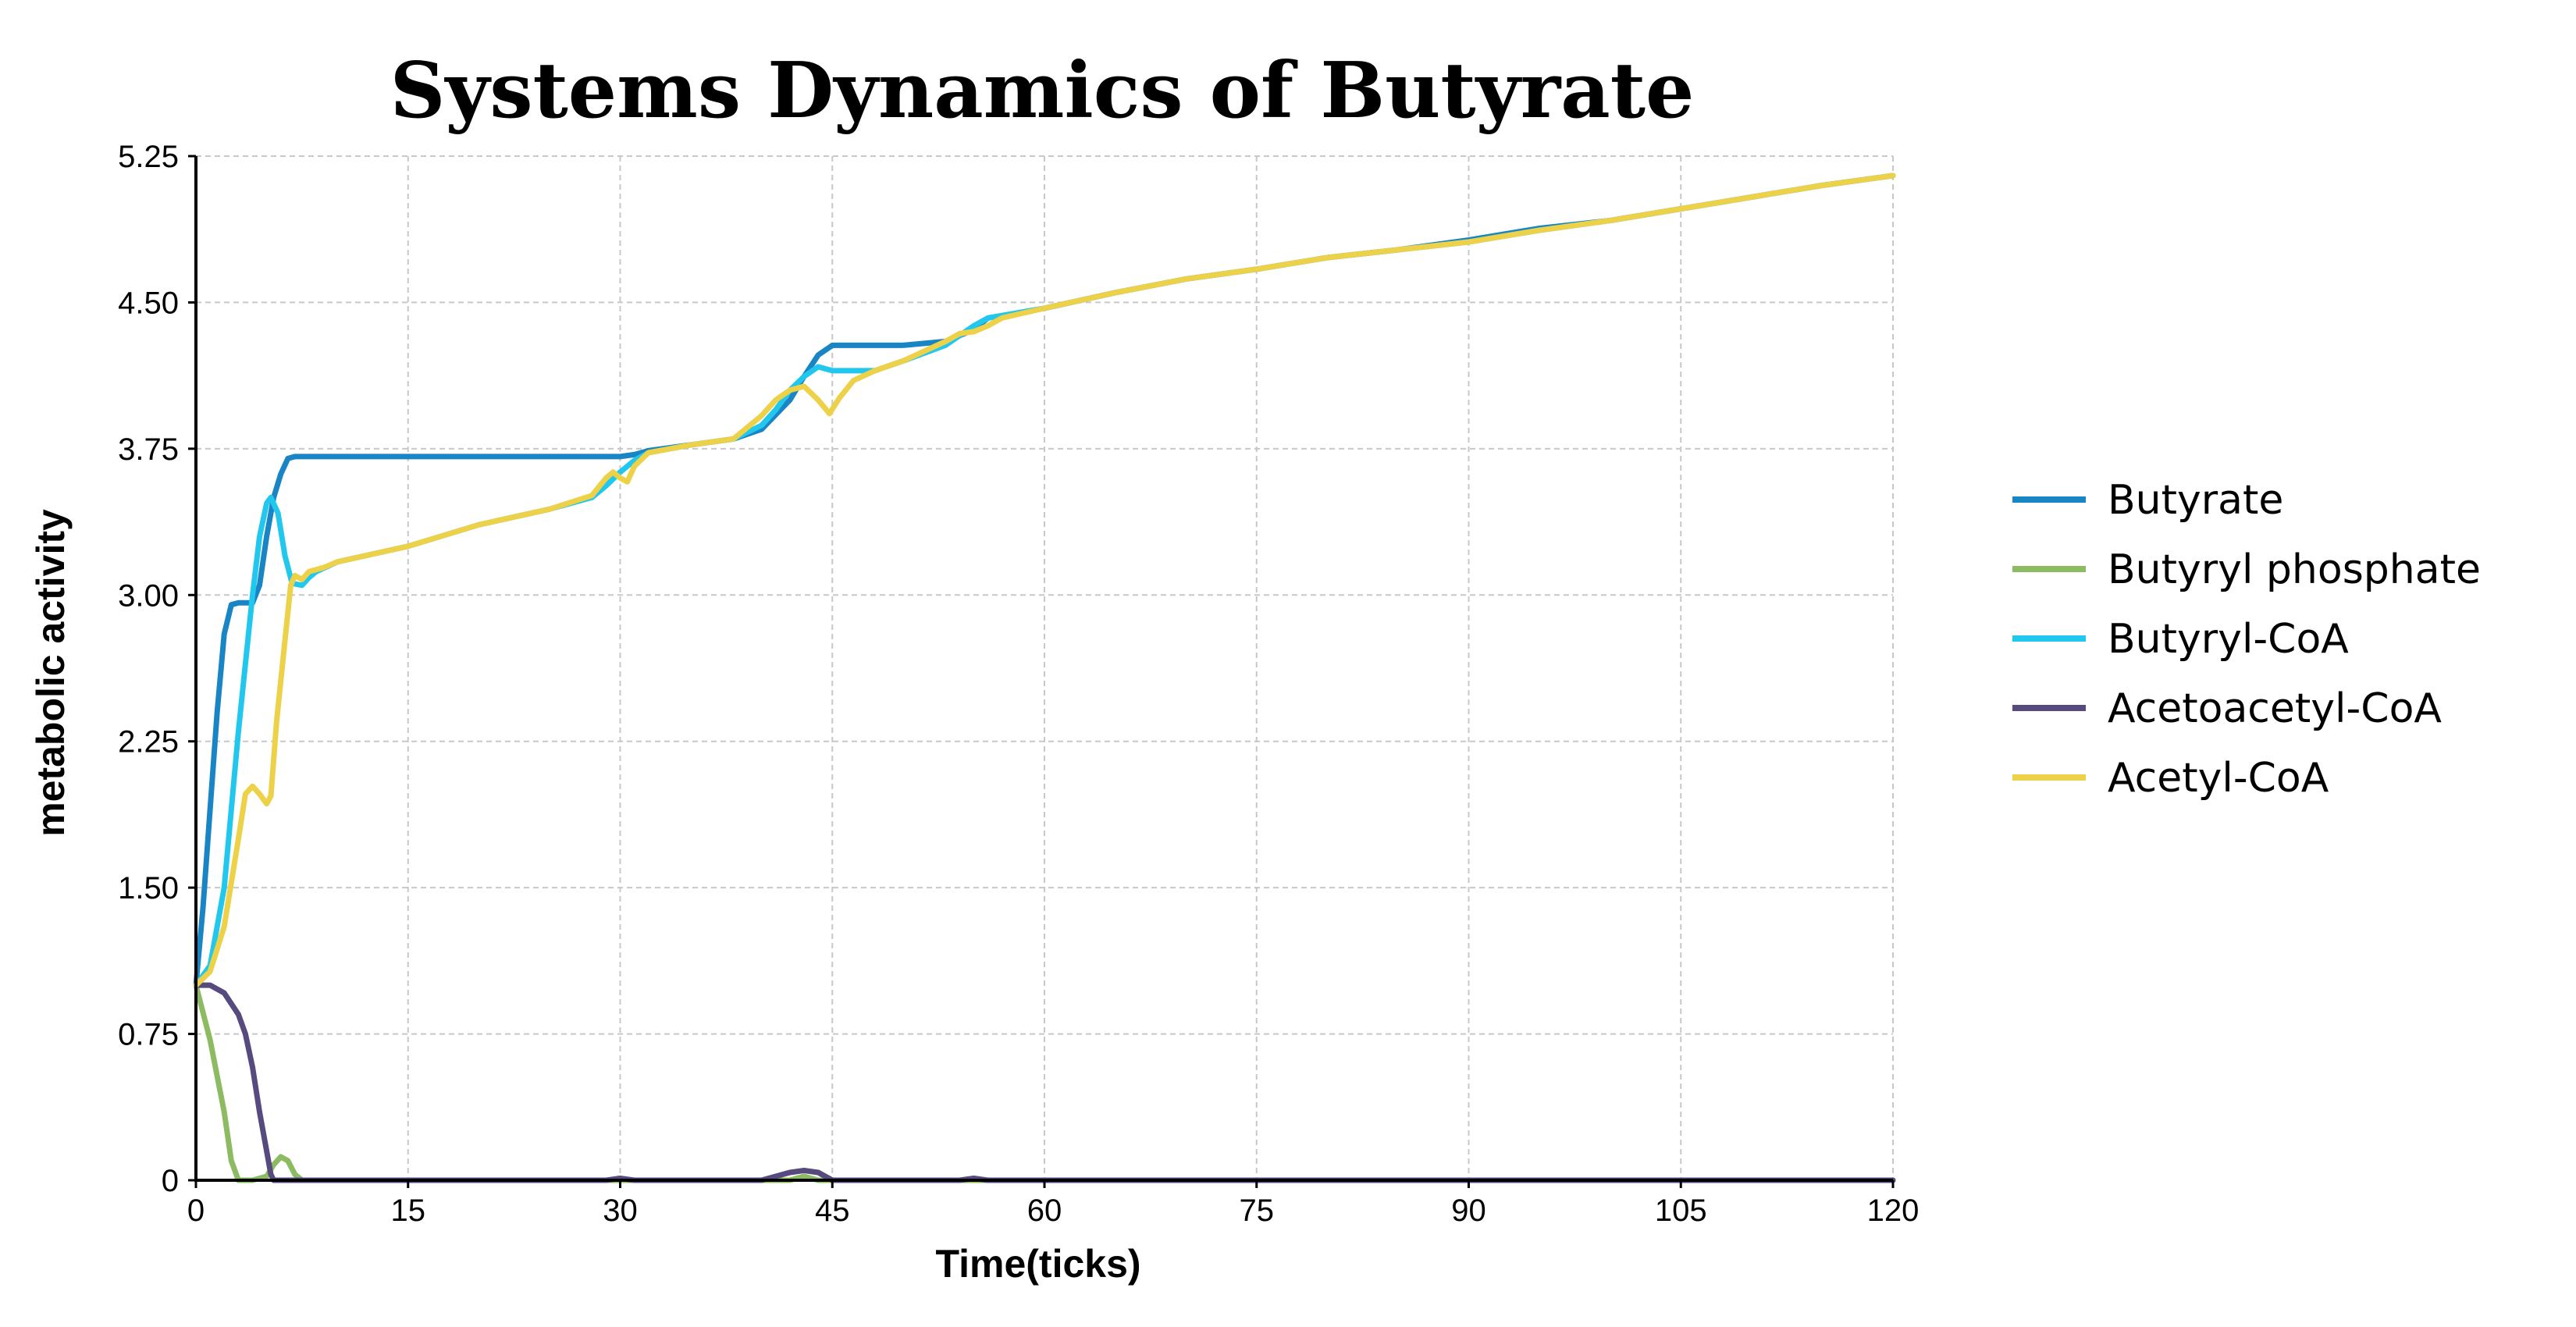  I want to click on x-tick-label: 30, so click(620, 1211).